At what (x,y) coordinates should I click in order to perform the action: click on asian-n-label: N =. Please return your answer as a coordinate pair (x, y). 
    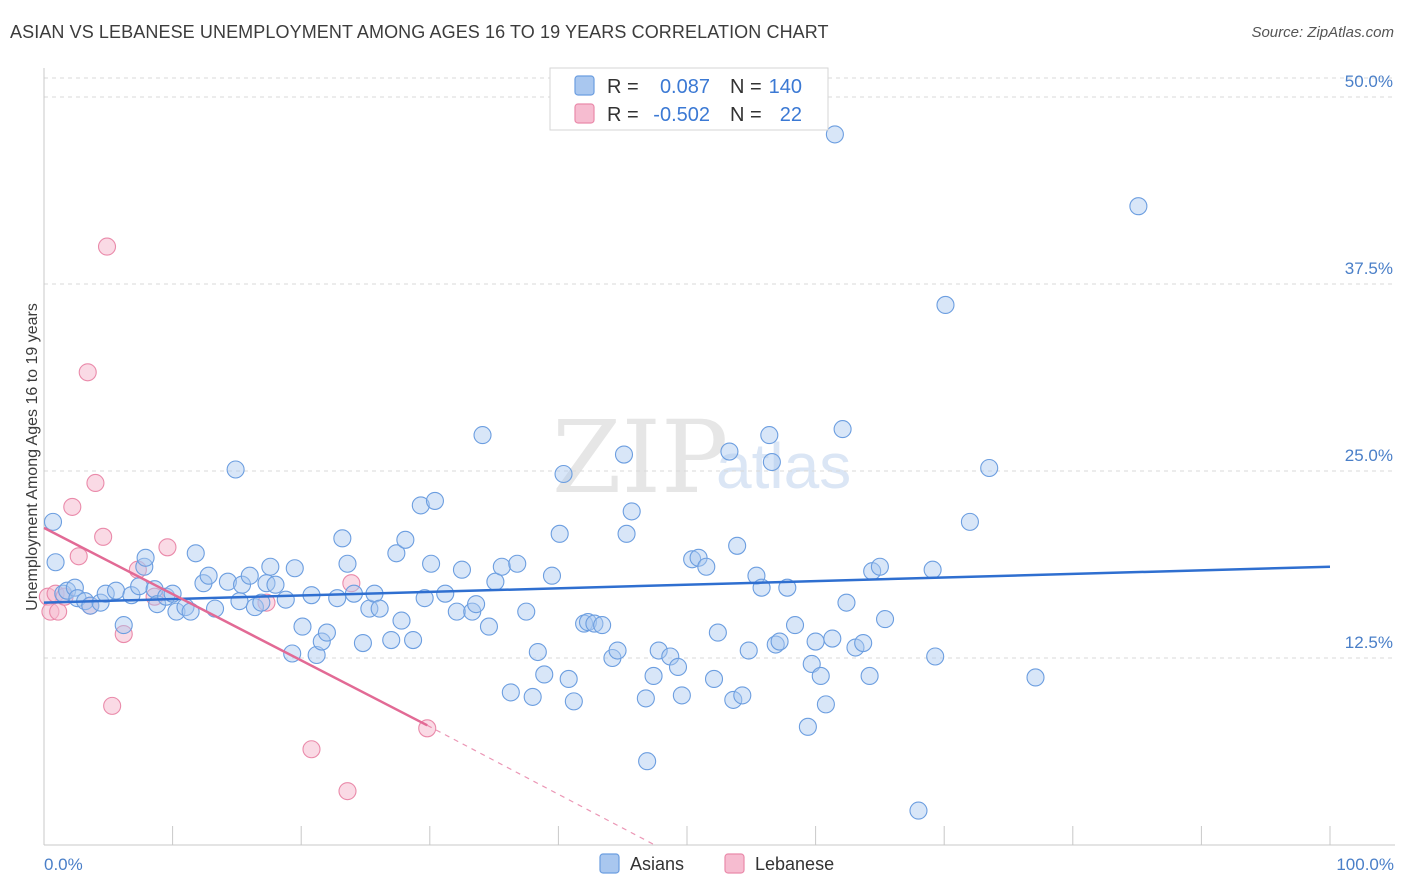
    Looking at the image, I should click on (746, 87).